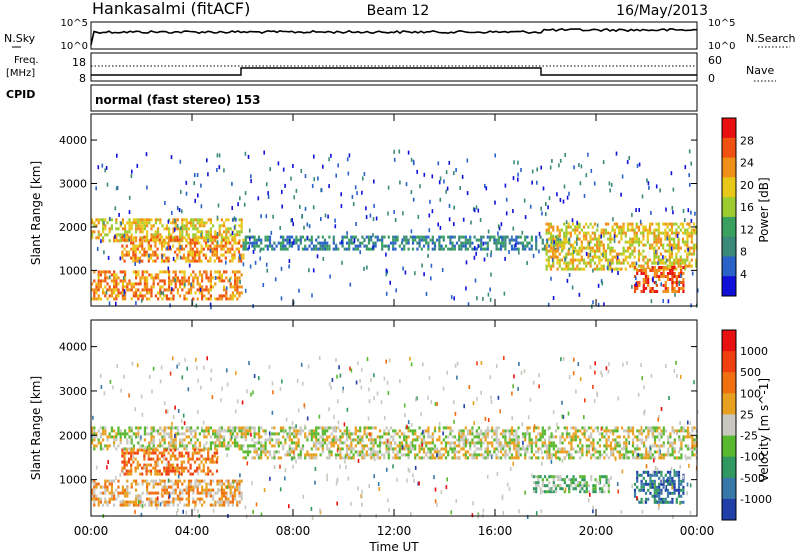  What do you see at coordinates (756, 499) in the screenshot?
I see `colorbar-tick-label: -1000` at bounding box center [756, 499].